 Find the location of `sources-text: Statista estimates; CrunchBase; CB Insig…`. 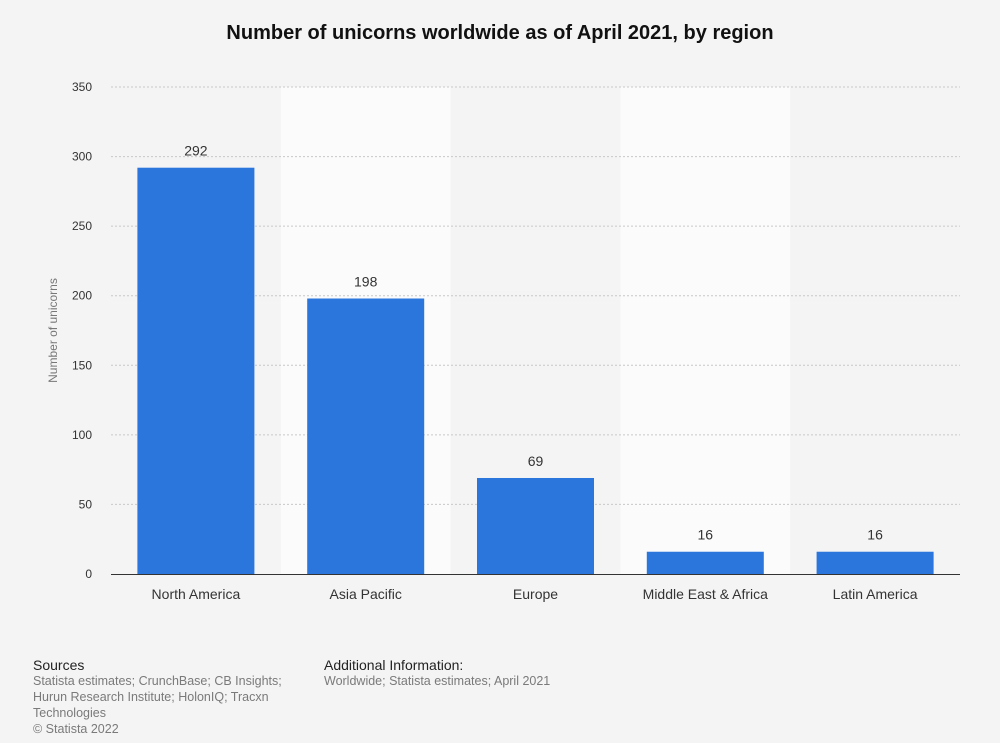

sources-text: Statista estimates; CrunchBase; CB Insig… is located at coordinates (163, 705).